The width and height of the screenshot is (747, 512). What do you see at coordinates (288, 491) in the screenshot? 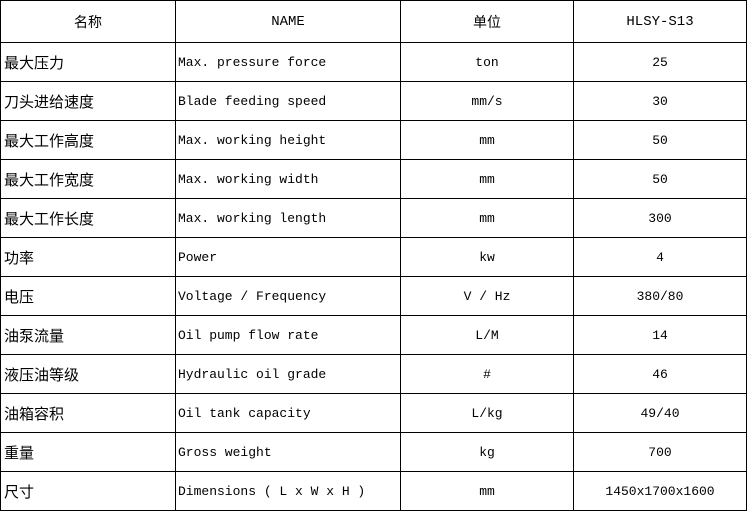
I see `cell-name-en: Dimensions ( L x W x H )` at bounding box center [288, 491].